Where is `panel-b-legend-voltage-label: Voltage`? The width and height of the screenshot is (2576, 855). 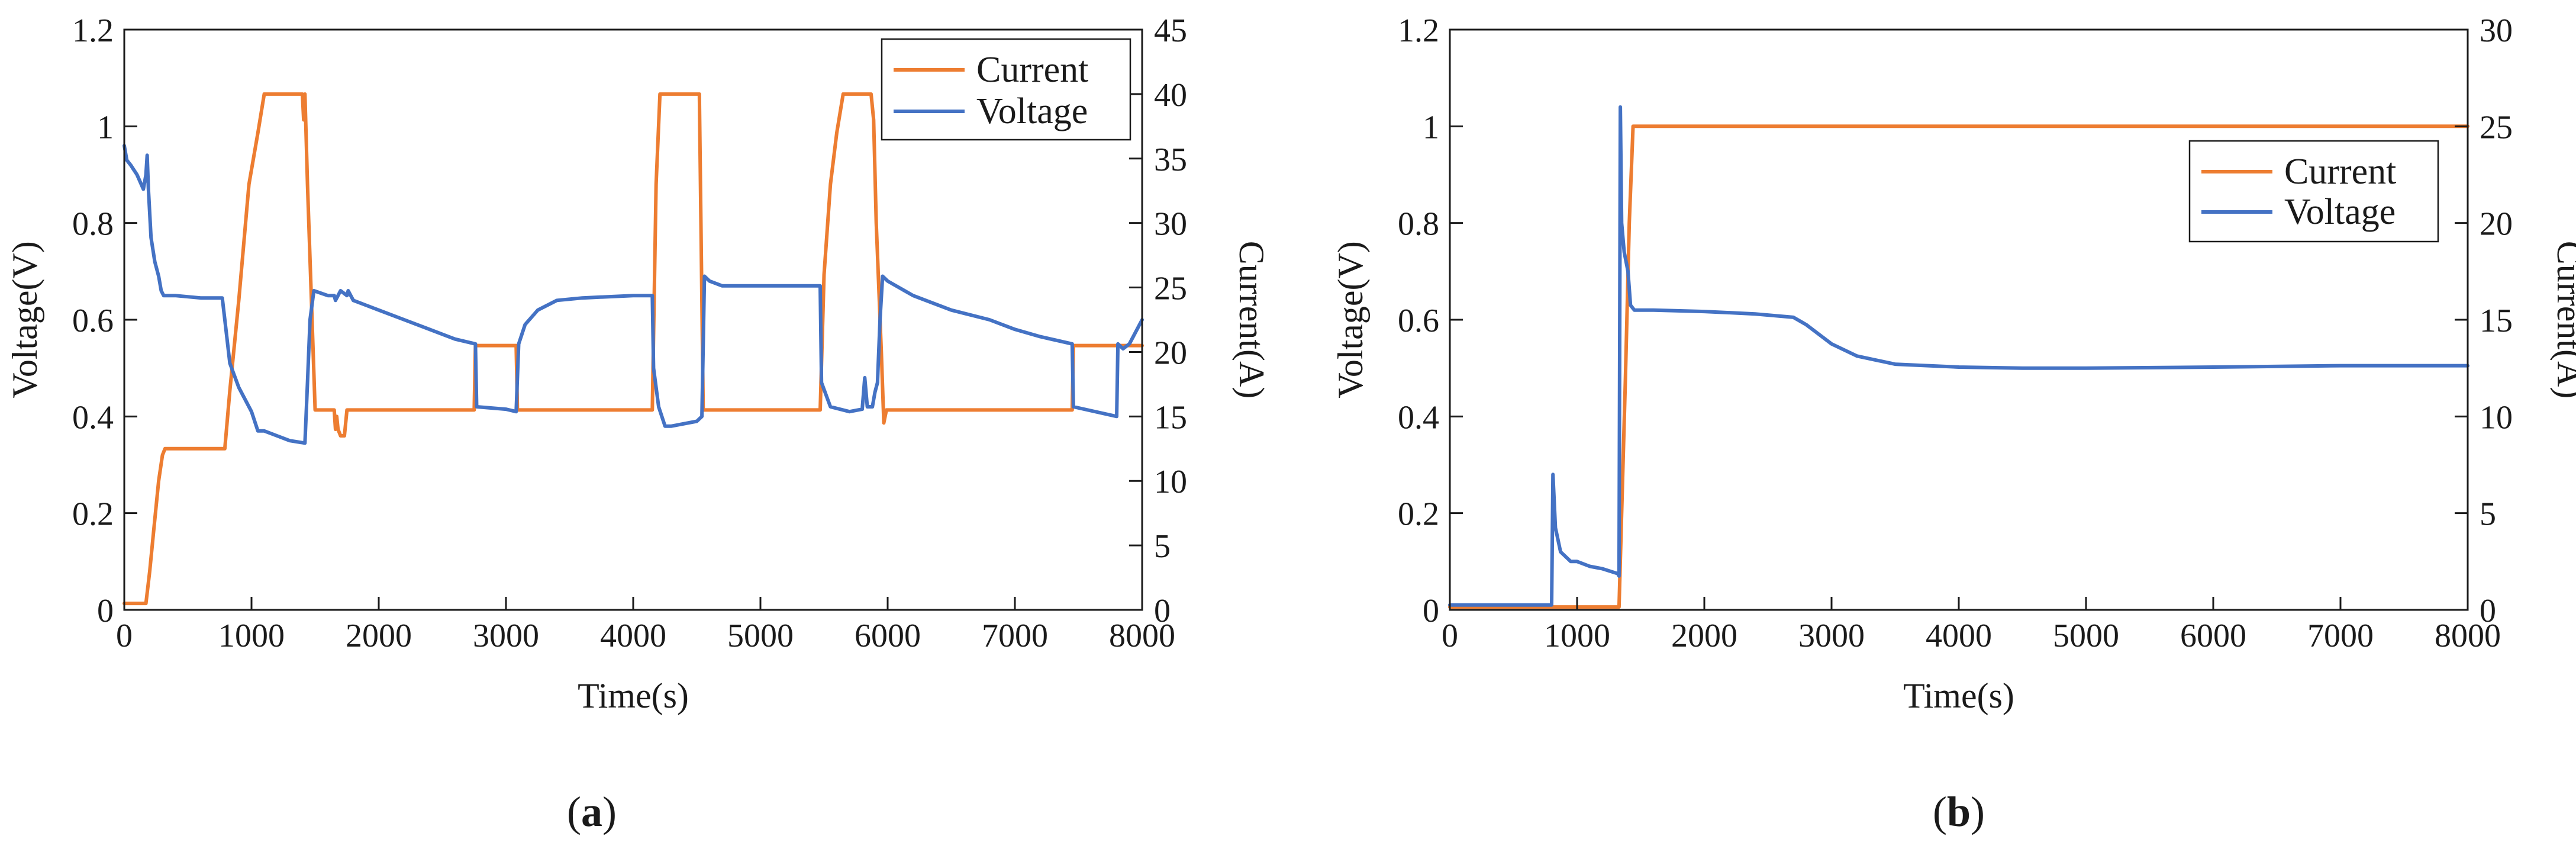 panel-b-legend-voltage-label: Voltage is located at coordinates (2340, 212).